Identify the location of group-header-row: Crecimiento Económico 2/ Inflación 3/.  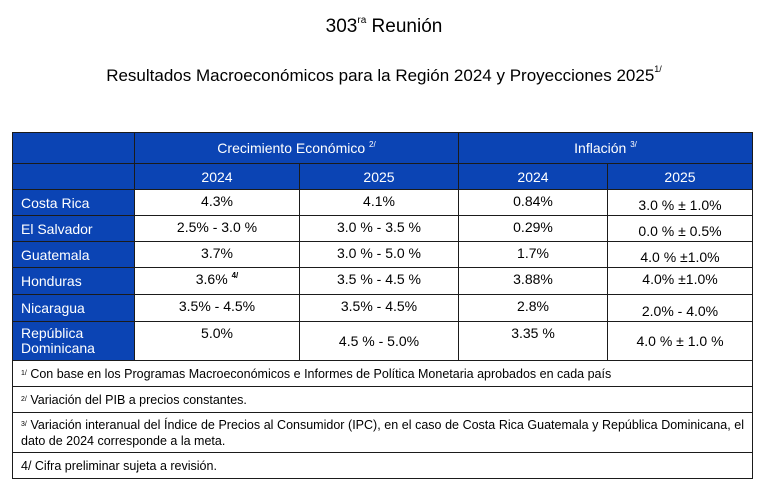
(382, 148).